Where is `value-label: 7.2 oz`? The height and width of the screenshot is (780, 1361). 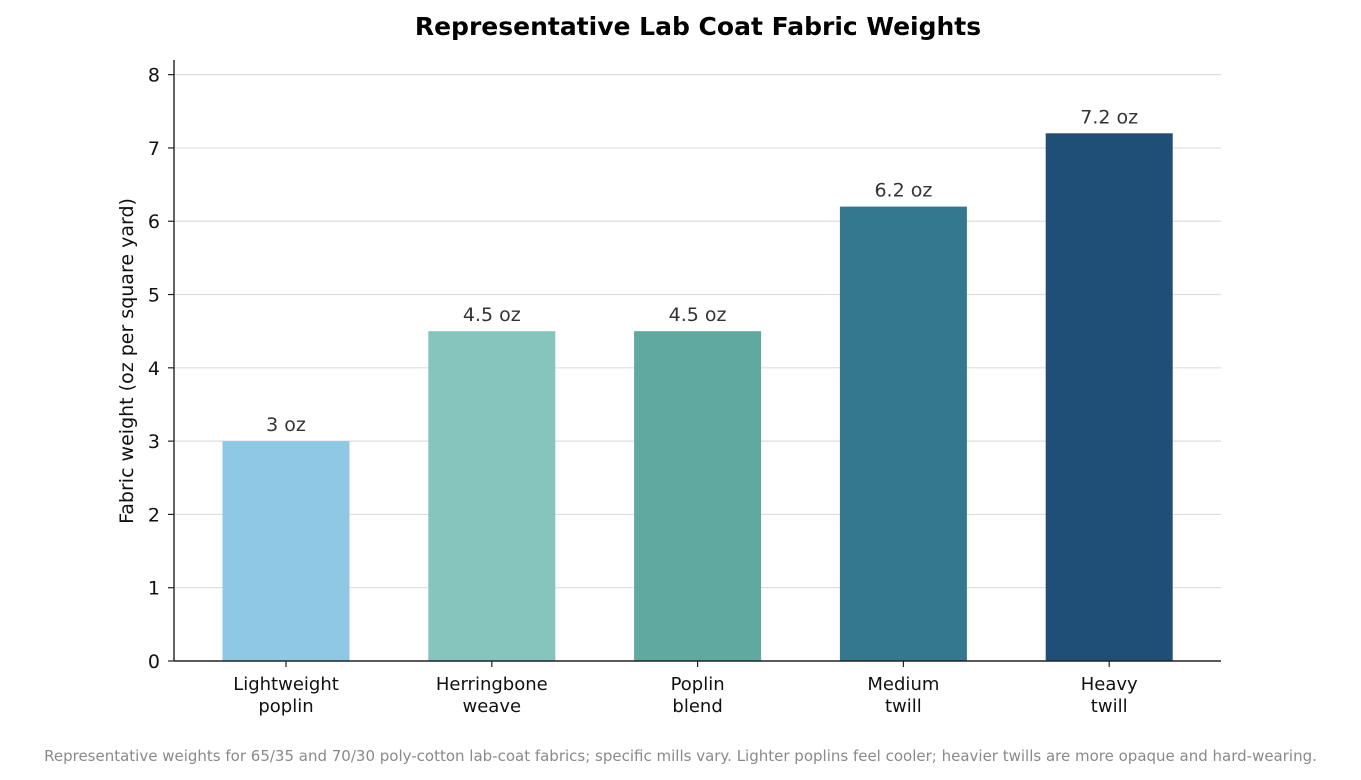 value-label: 7.2 oz is located at coordinates (1109, 117).